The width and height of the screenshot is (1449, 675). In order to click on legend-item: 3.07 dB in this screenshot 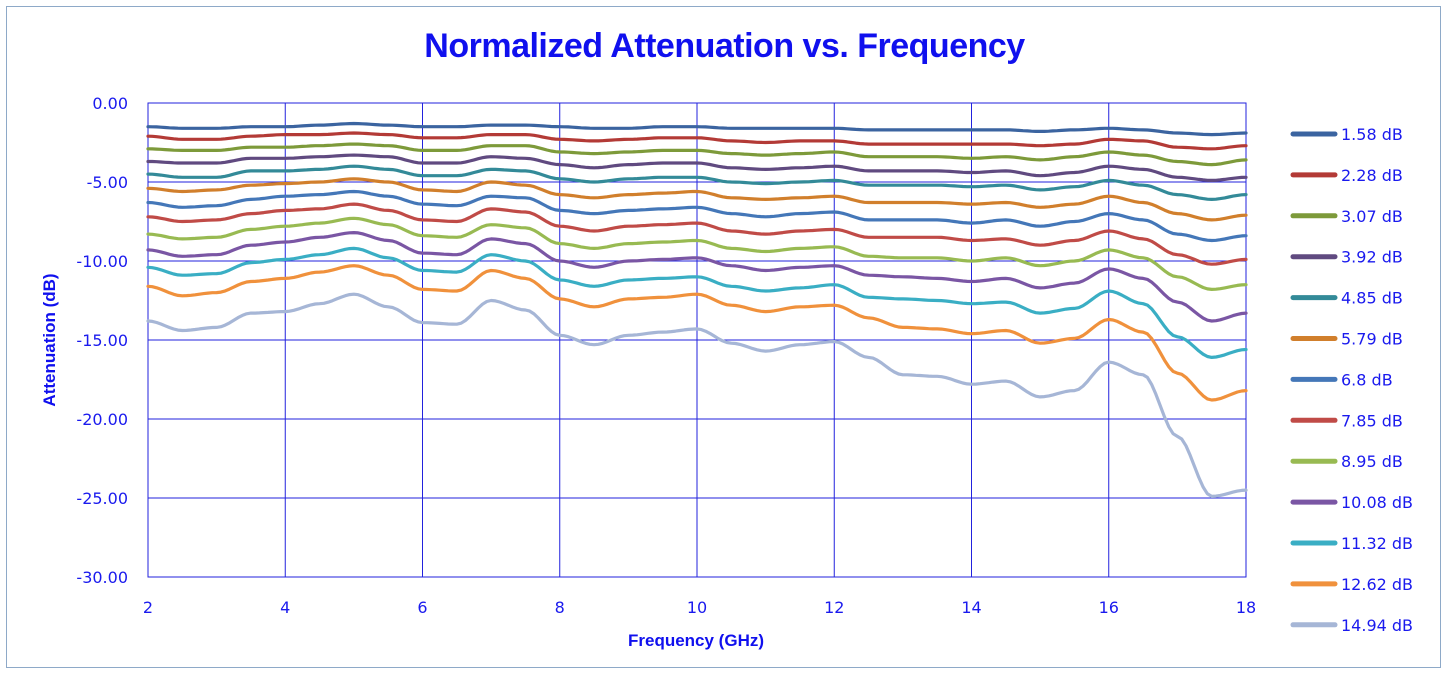, I will do `click(1346, 216)`.